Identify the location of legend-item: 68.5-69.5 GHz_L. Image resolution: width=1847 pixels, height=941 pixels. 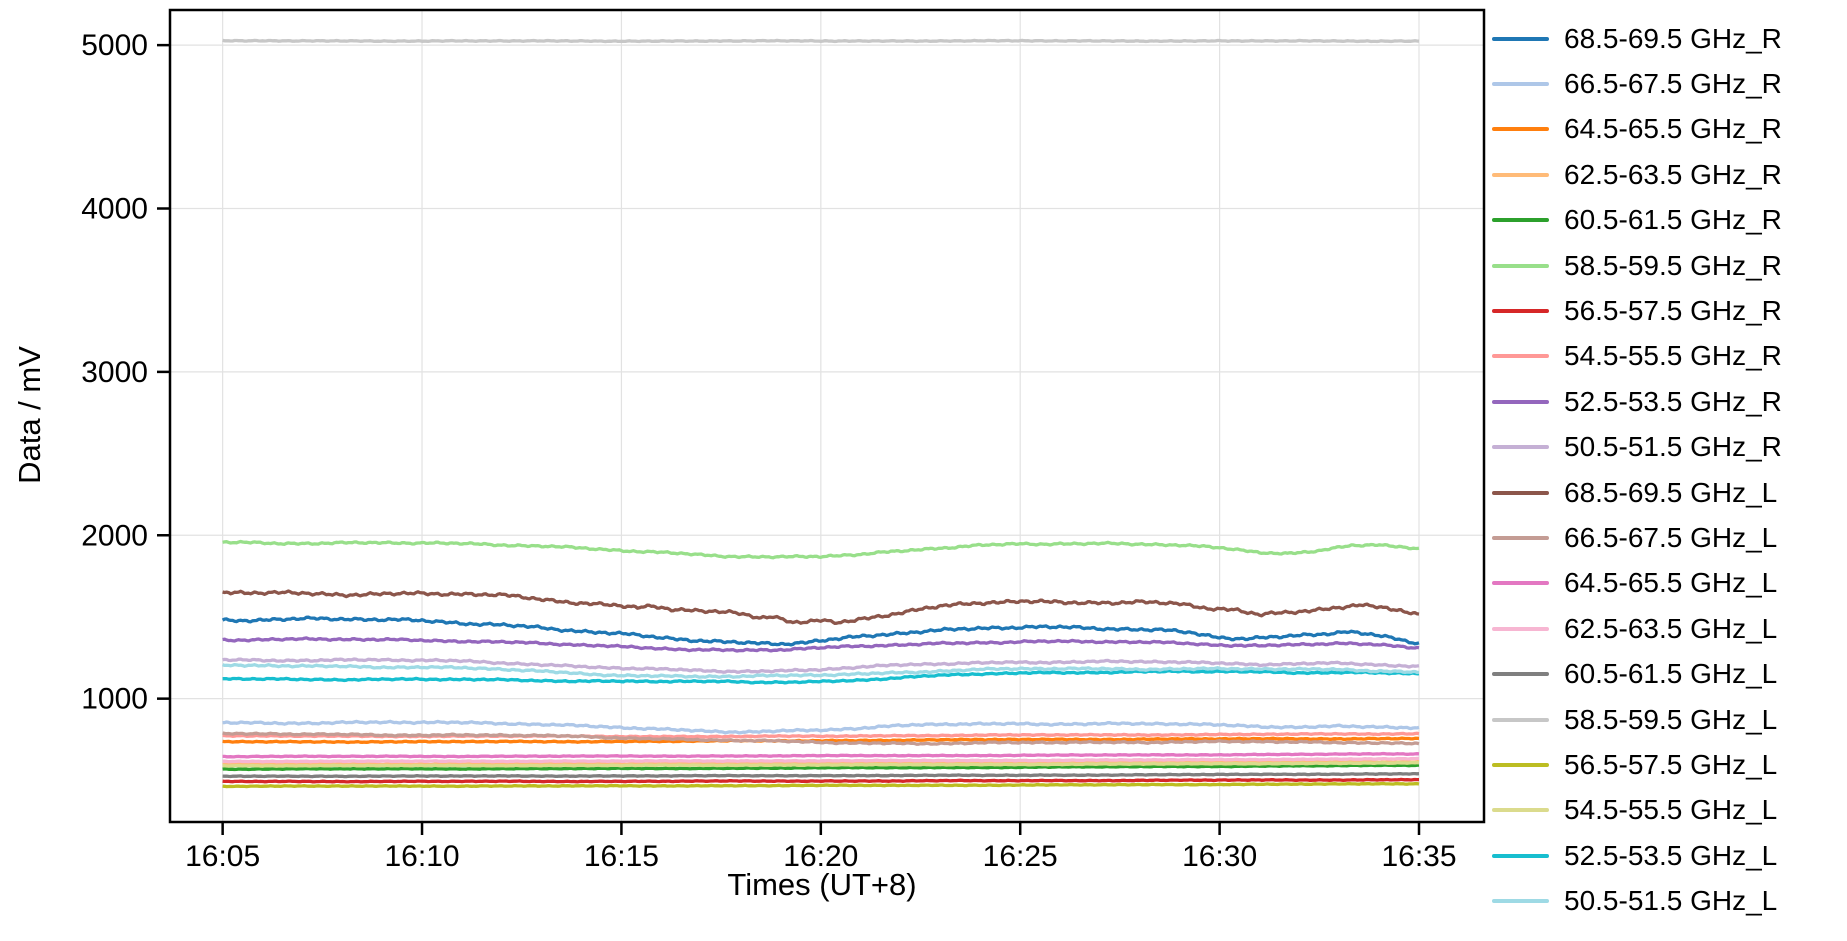
(1637, 492).